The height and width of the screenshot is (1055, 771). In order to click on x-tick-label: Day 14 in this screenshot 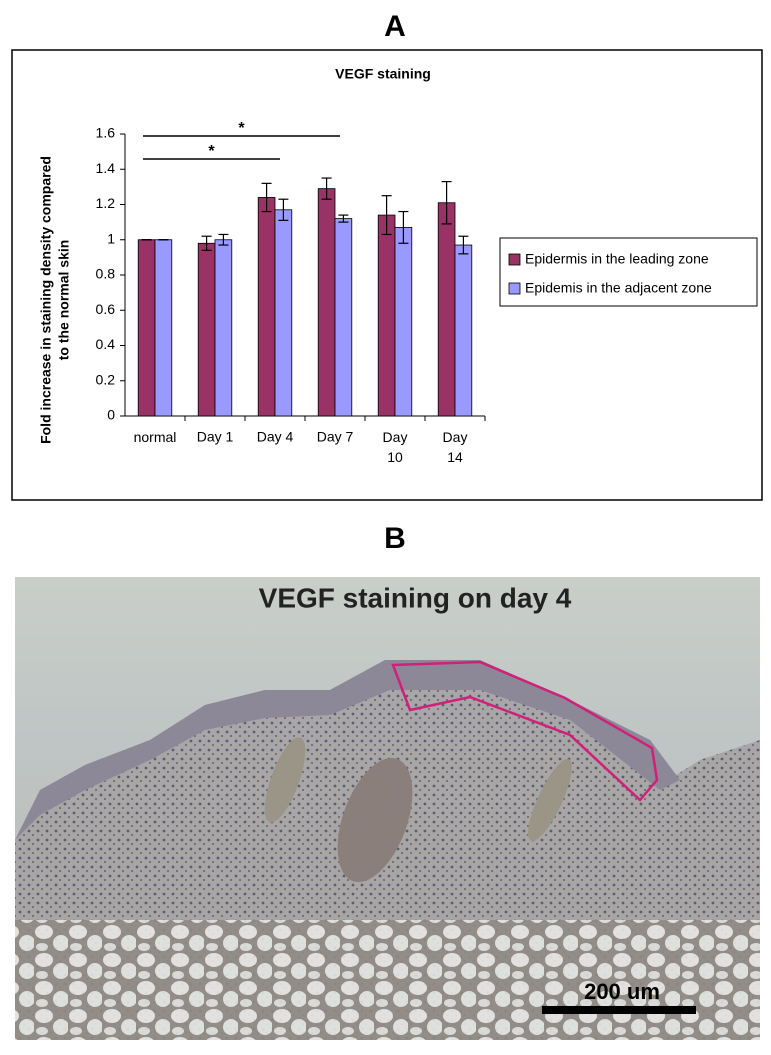, I will do `click(455, 447)`.